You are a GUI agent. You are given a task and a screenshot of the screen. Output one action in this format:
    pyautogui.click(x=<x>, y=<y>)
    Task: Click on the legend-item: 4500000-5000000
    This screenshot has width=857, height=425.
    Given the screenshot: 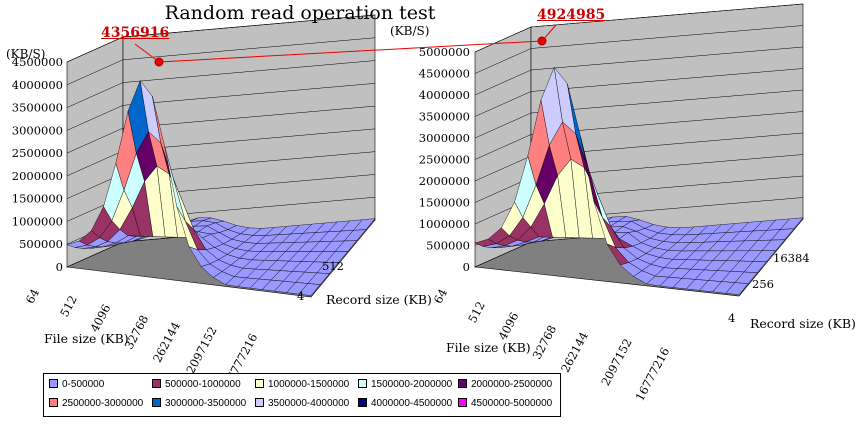 What is the action you would take?
    pyautogui.click(x=505, y=404)
    